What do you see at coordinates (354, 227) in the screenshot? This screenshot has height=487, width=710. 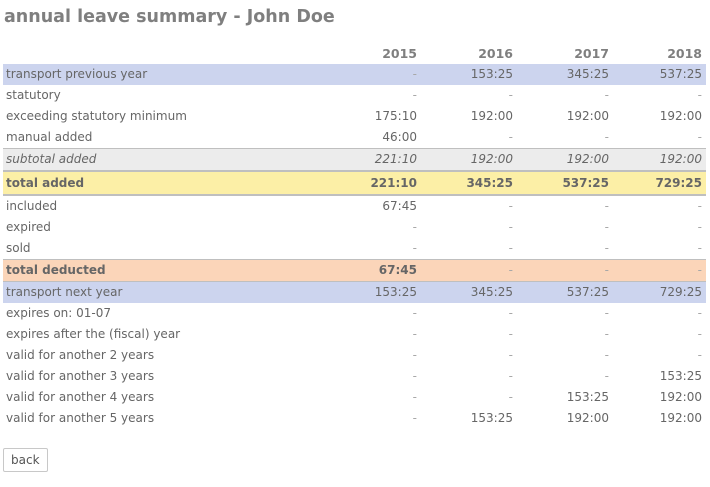 I see `table-row-expired: expired - - - -` at bounding box center [354, 227].